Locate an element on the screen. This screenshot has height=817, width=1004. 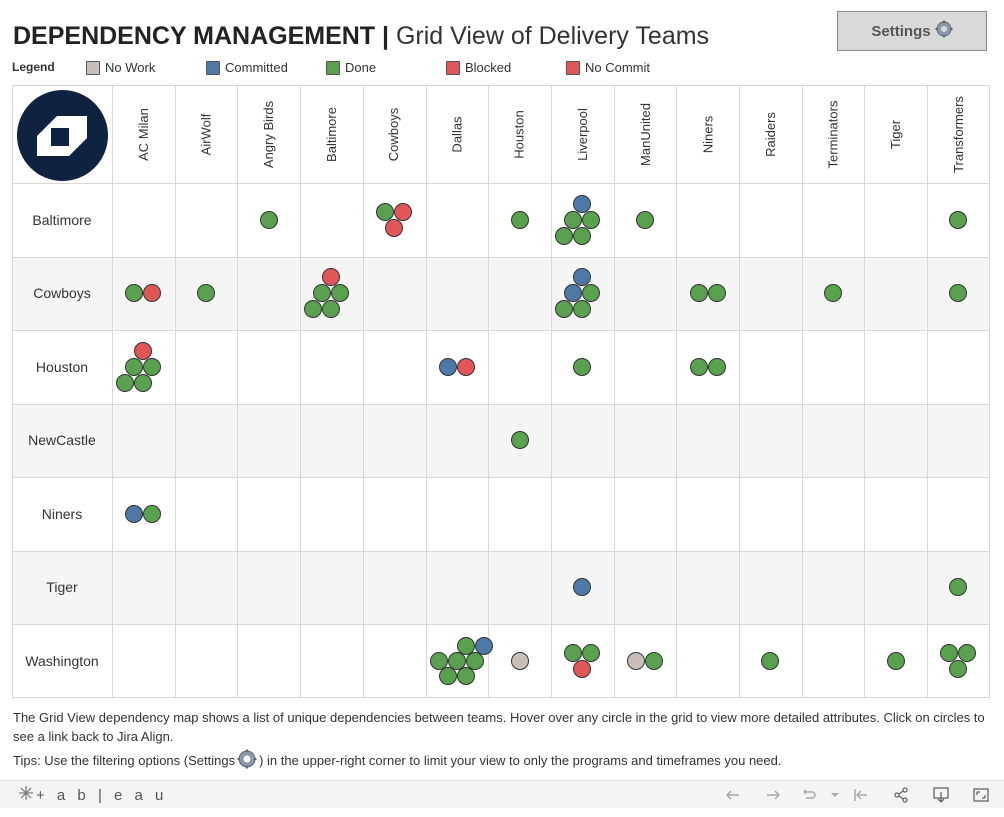
legend-item-done: Done is located at coordinates (351, 67).